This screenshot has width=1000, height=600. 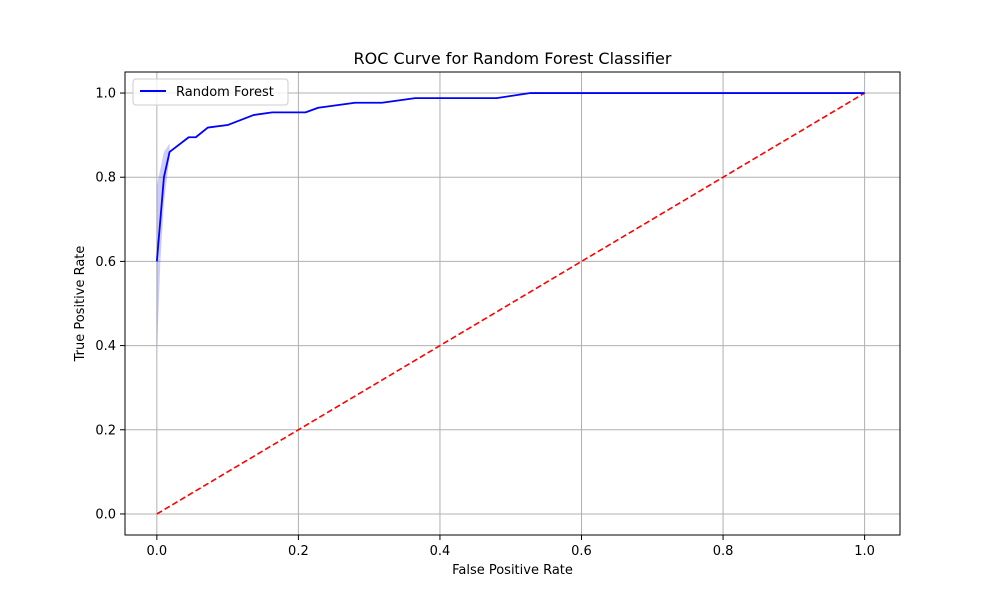 I want to click on y-tick-label: 0.8, so click(x=105, y=178).